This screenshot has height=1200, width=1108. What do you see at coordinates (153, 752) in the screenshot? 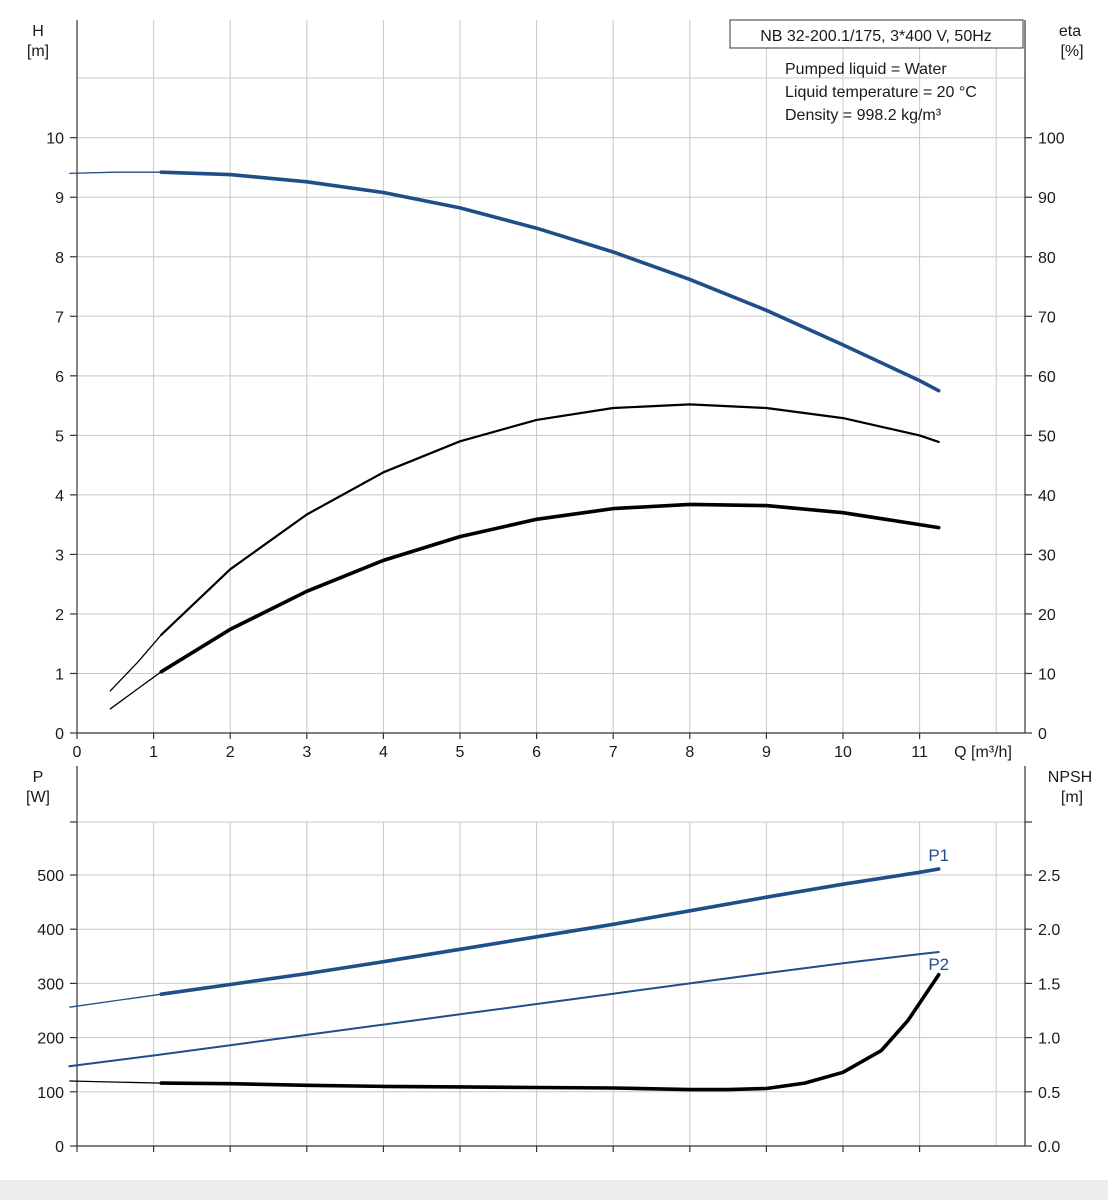
I see `x-tick-label: 1` at bounding box center [153, 752].